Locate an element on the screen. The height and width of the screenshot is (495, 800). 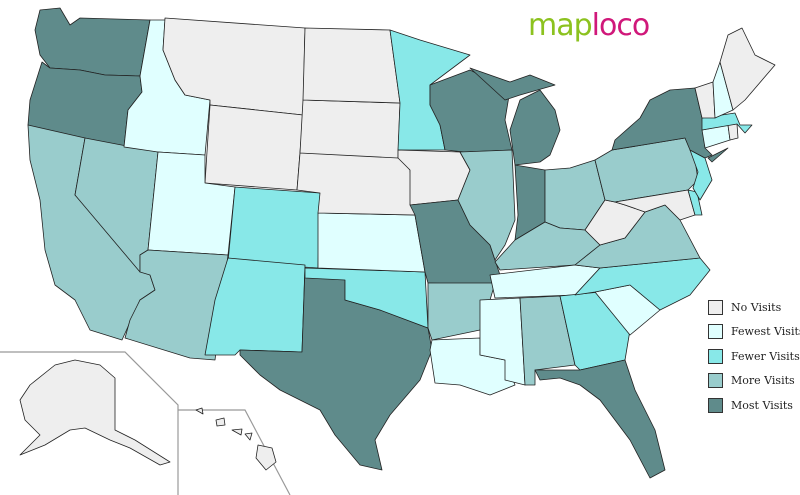
state-ri is located at coordinates (733, 132).